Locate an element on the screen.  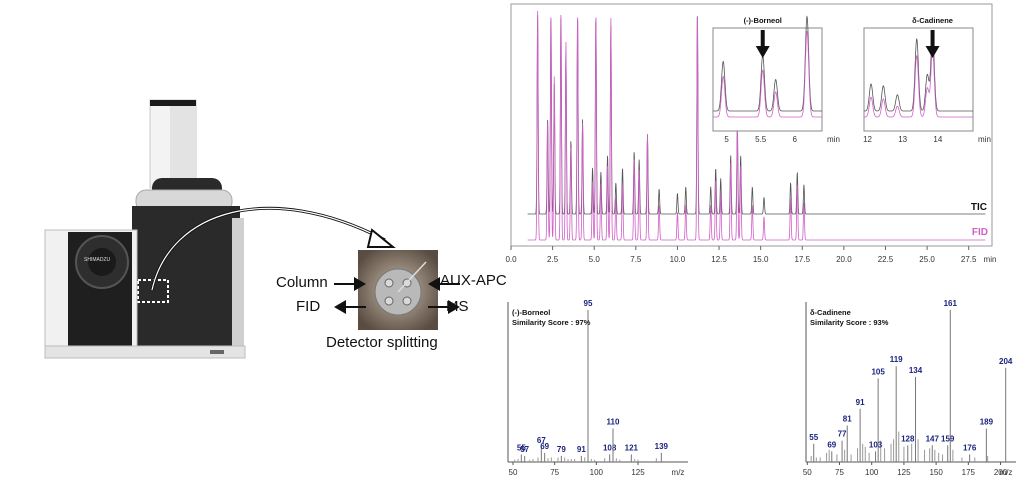
spectrum-peak-label: 128 is located at coordinates (908, 438).